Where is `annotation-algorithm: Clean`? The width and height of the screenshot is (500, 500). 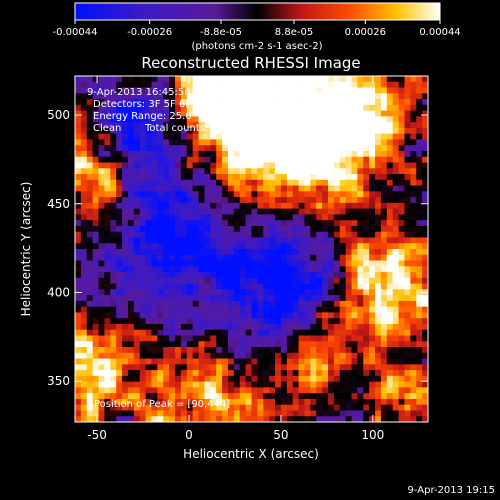
annotation-algorithm: Clean is located at coordinates (107, 128).